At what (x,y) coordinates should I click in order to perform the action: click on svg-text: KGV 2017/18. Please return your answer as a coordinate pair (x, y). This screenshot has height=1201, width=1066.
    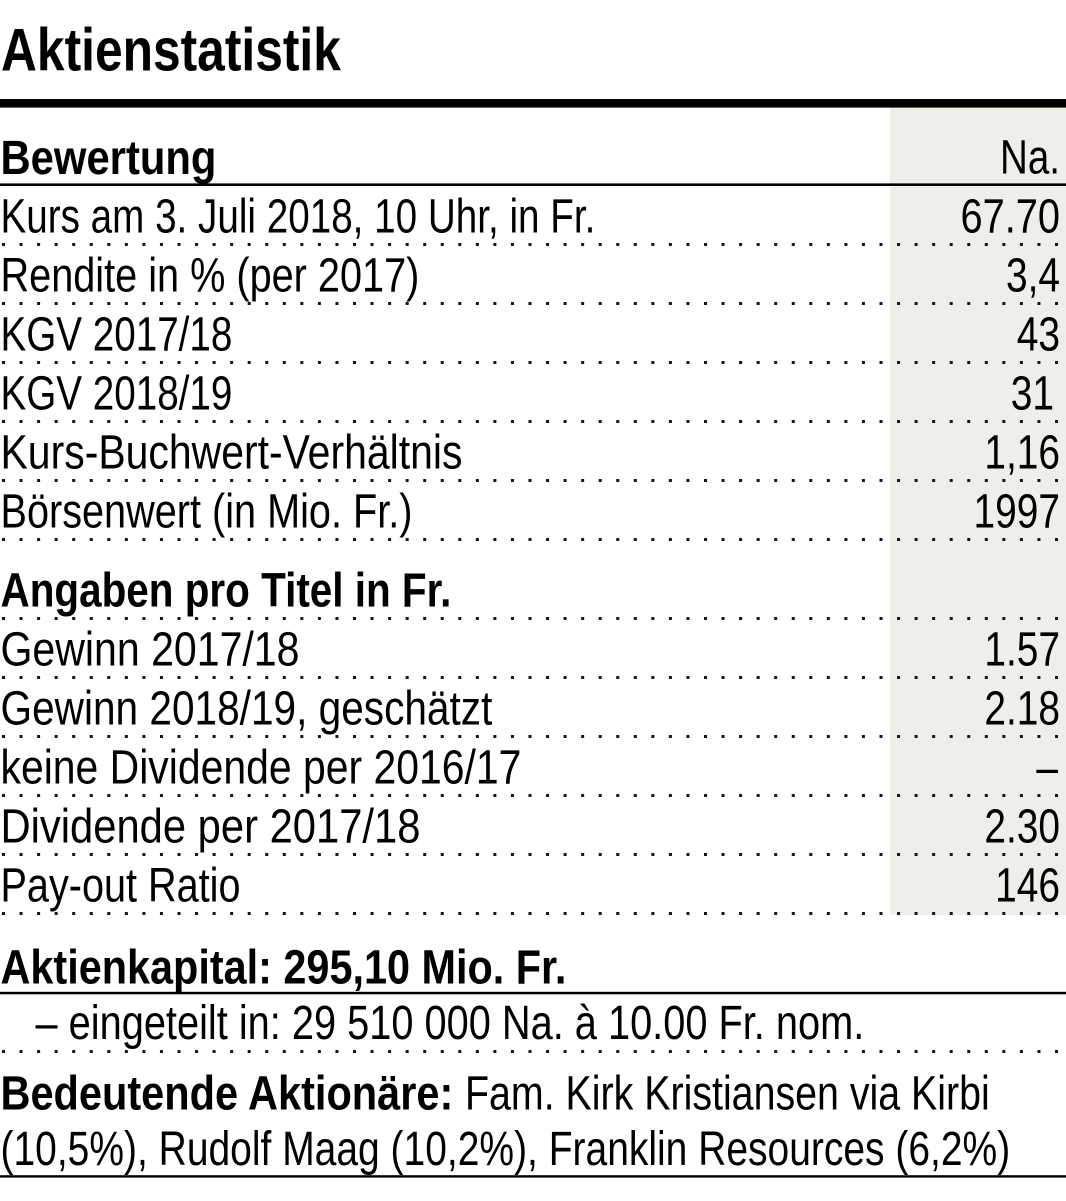
    Looking at the image, I should click on (117, 335).